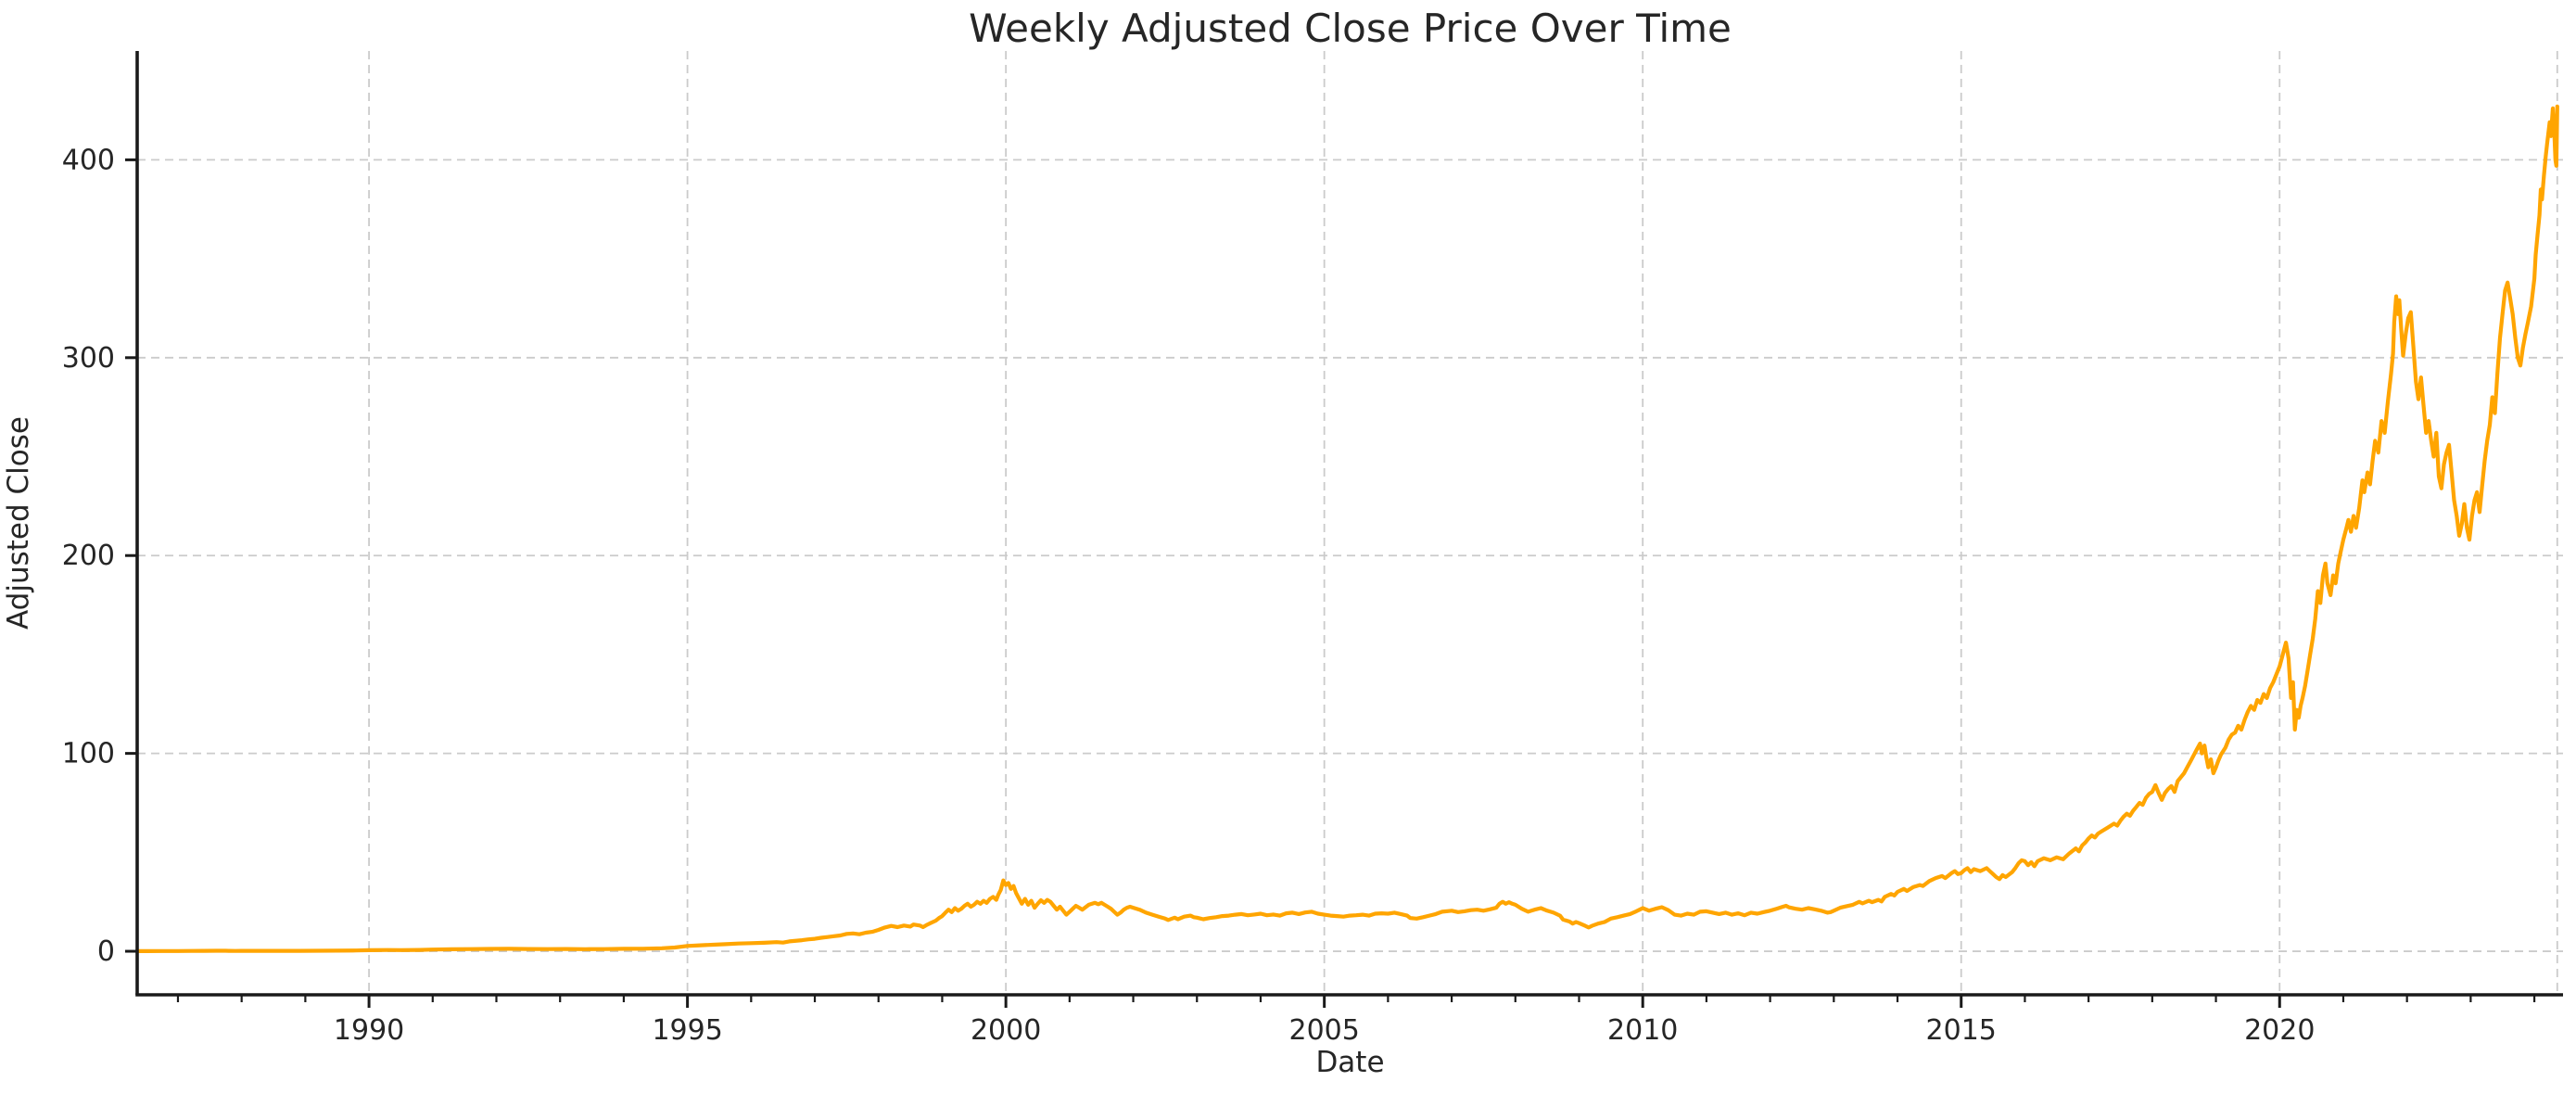 The image size is (2576, 1094). What do you see at coordinates (88, 754) in the screenshot?
I see `y-tick-label: 100` at bounding box center [88, 754].